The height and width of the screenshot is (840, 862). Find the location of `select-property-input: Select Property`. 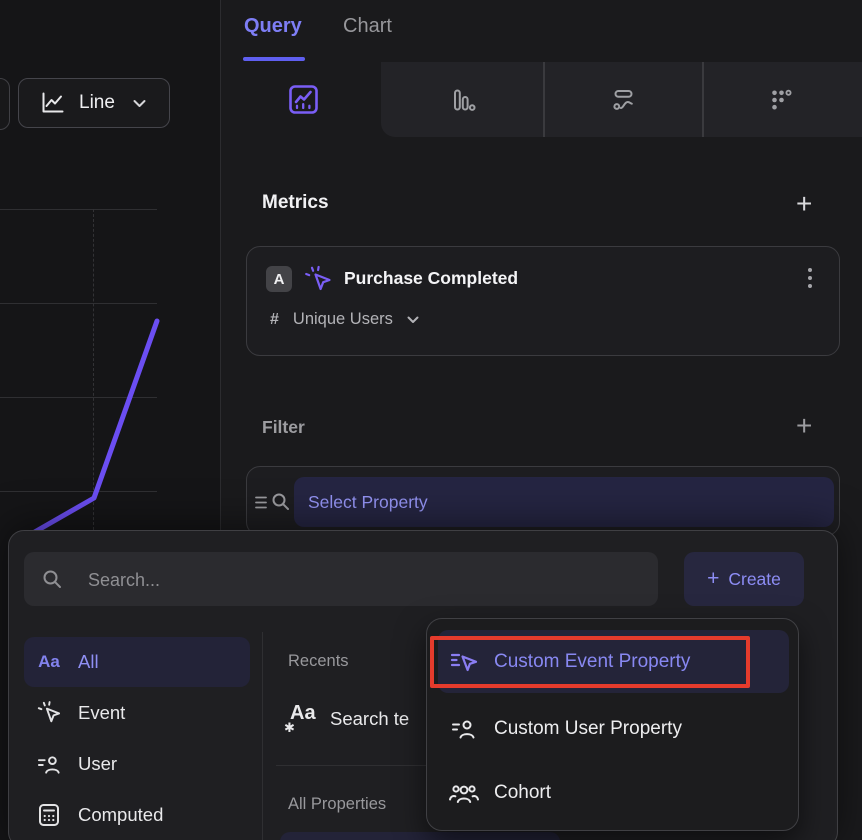

select-property-input: Select Property is located at coordinates (564, 502).